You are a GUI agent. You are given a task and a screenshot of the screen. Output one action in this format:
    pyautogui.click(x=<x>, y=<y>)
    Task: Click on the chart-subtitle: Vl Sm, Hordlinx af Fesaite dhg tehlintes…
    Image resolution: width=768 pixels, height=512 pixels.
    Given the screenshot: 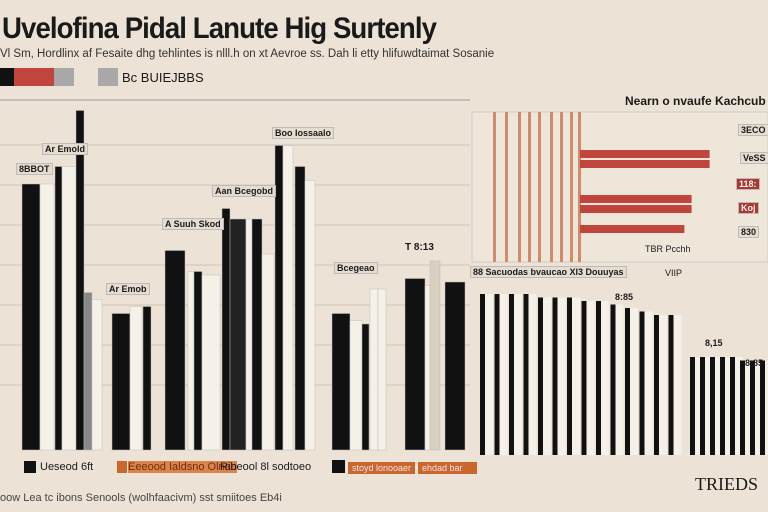 What is the action you would take?
    pyautogui.click(x=247, y=54)
    